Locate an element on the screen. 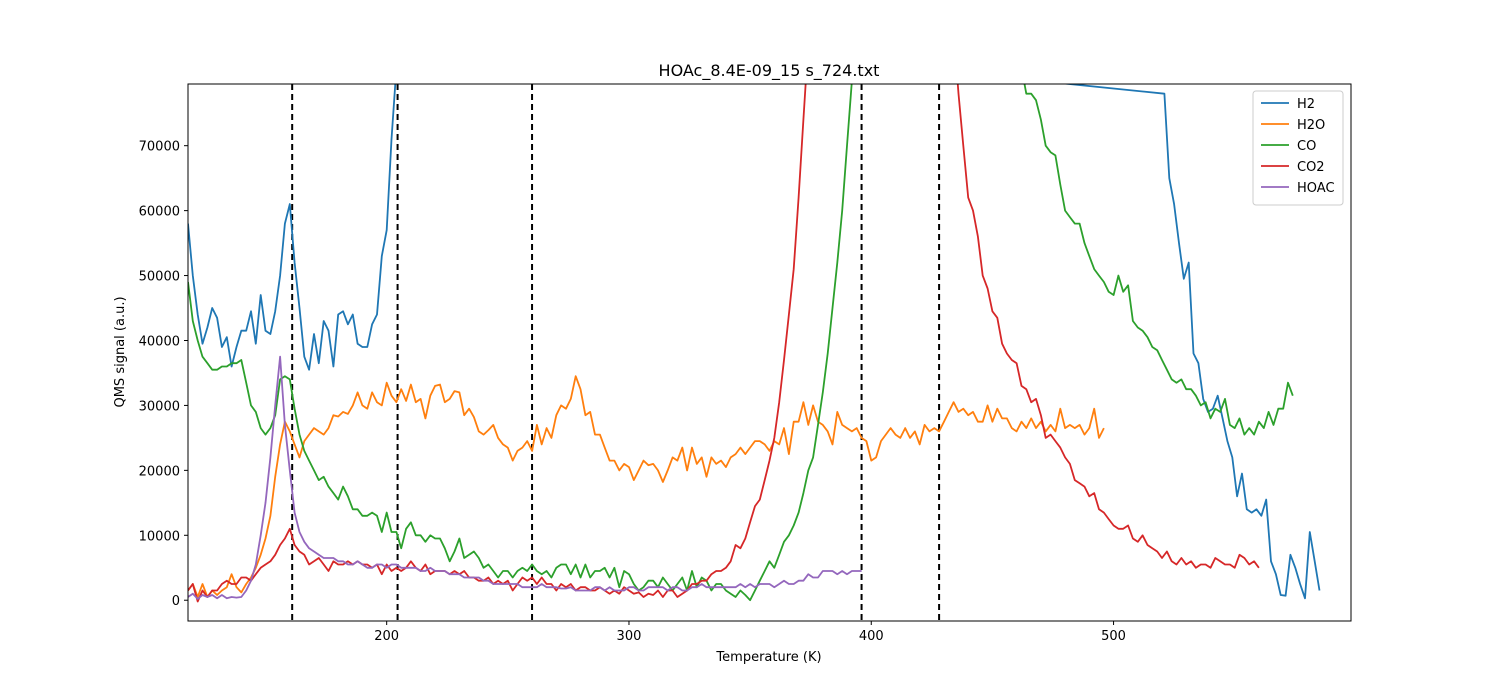 This screenshot has height=698, width=1500. y-tick-label-50000: 50000 is located at coordinates (159, 277).